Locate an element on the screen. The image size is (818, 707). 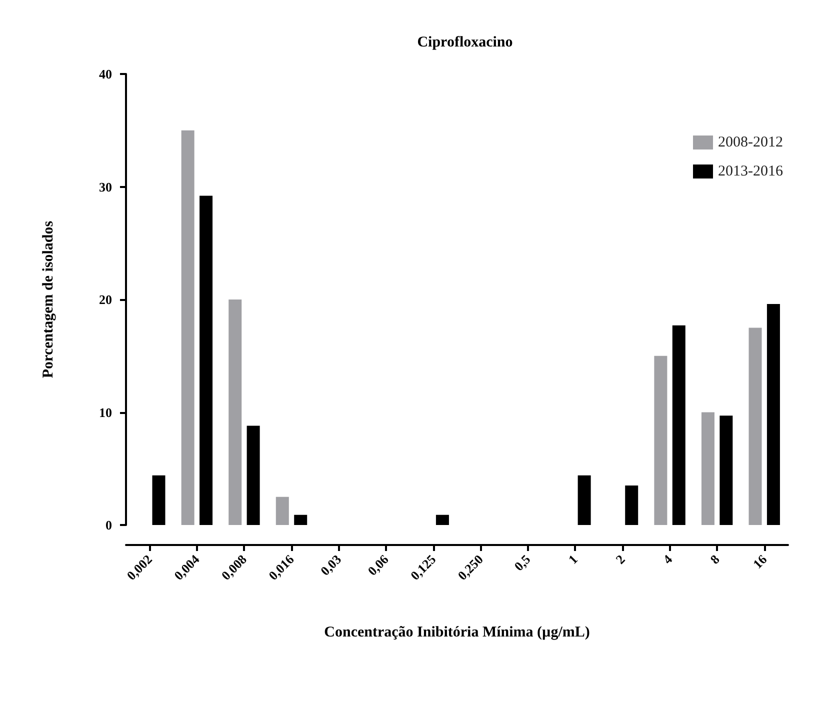
y-tick-label: 20 is located at coordinates (105, 299).